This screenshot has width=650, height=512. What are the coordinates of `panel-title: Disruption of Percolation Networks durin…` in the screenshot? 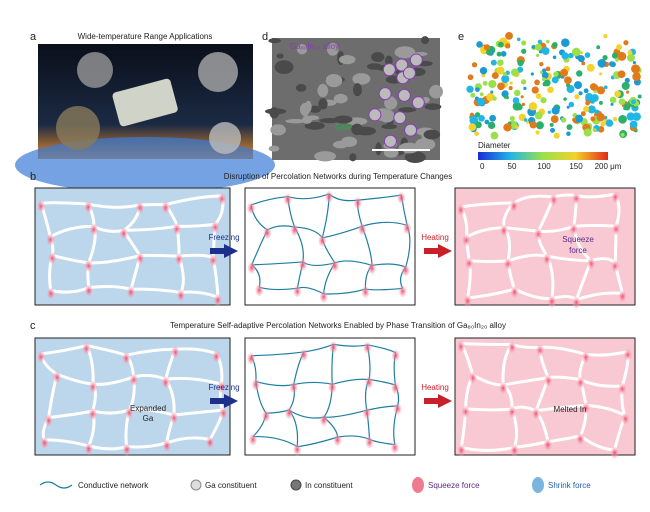 It's located at (338, 176).